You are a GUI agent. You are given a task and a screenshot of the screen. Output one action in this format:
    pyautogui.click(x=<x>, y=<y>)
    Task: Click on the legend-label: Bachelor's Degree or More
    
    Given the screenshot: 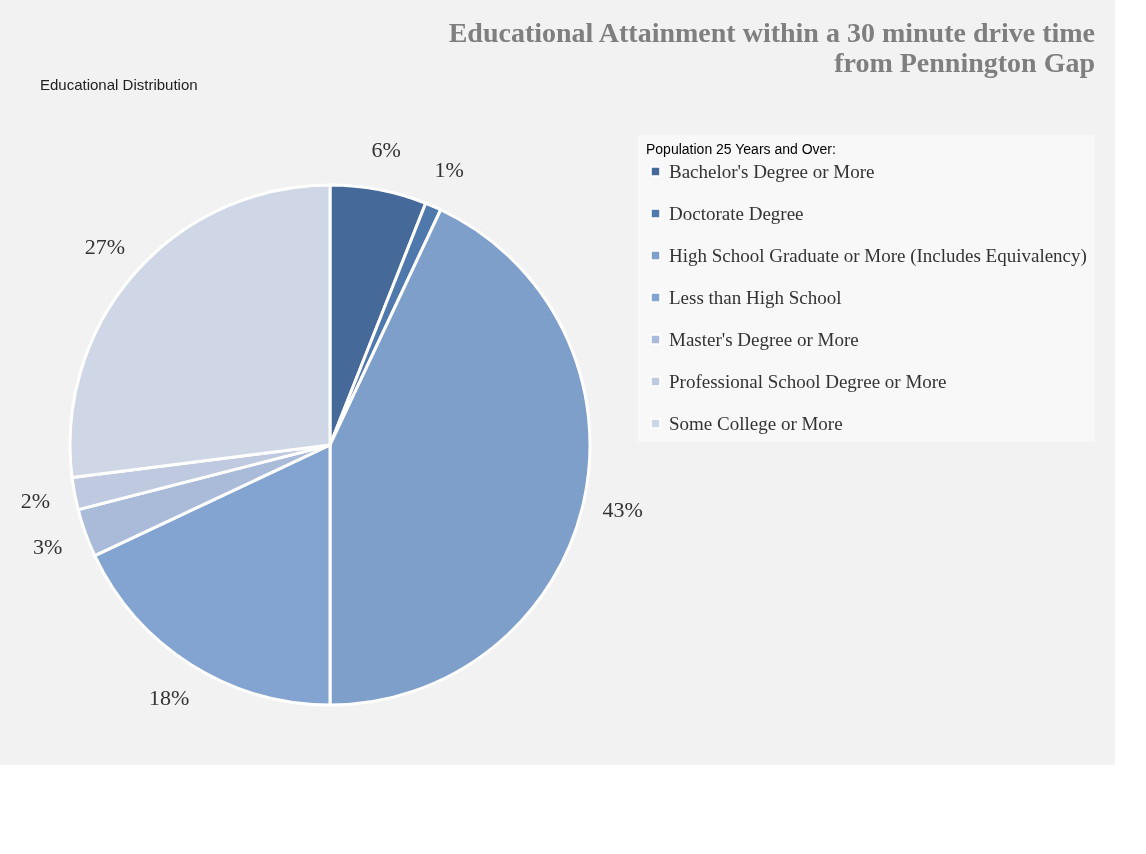 What is the action you would take?
    pyautogui.click(x=772, y=171)
    